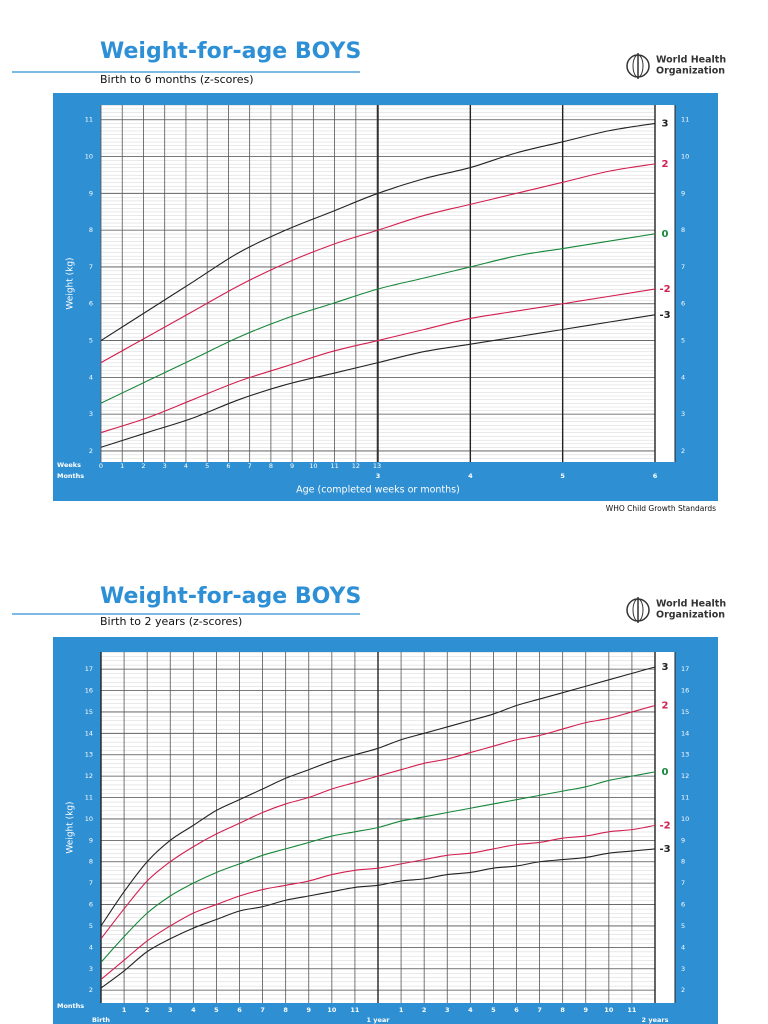 The height and width of the screenshot is (1024, 768). What do you see at coordinates (690, 615) in the screenshot?
I see `organization: Organization` at bounding box center [690, 615].